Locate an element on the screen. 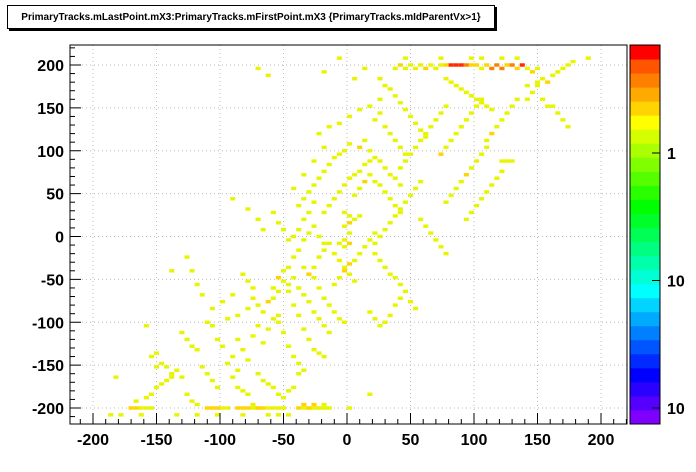 The height and width of the screenshot is (472, 696). colorbar-label: 10 is located at coordinates (676, 409).